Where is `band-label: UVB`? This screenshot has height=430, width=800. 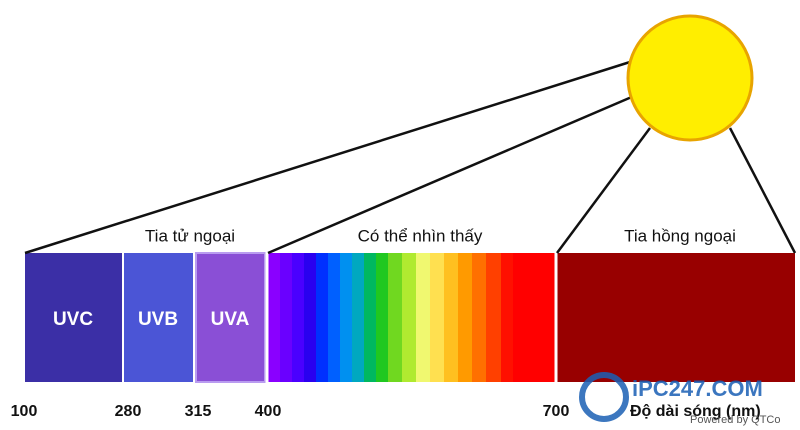 band-label: UVB is located at coordinates (158, 319).